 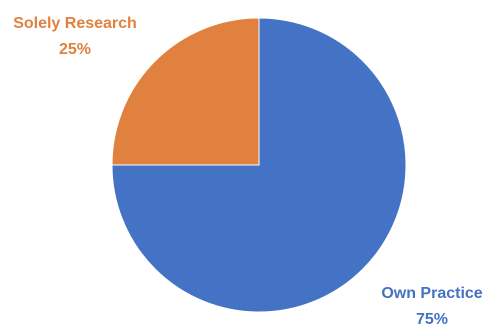 I want to click on slice-label-solely-research: Solely Research, so click(x=75, y=23).